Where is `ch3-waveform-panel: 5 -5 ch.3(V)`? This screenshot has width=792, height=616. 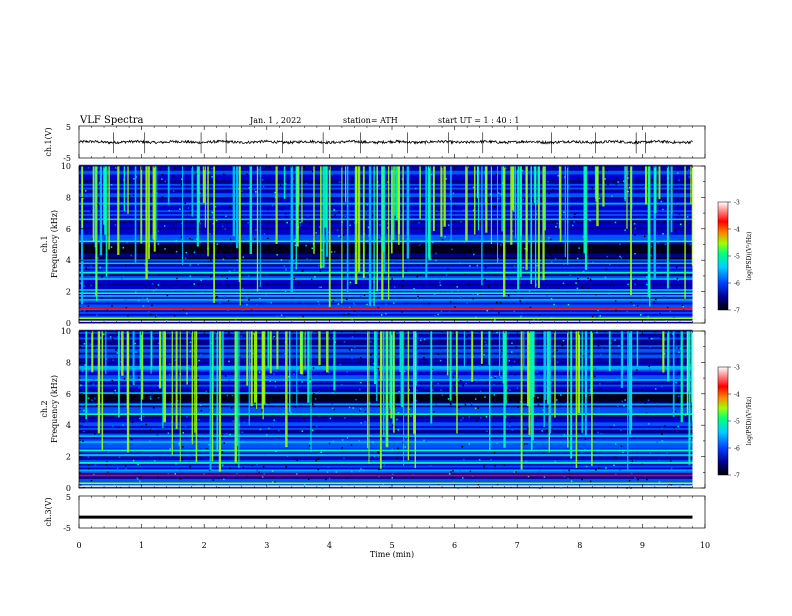
ch3-waveform-panel: 5 -5 ch.3(V) is located at coordinates (375, 513).